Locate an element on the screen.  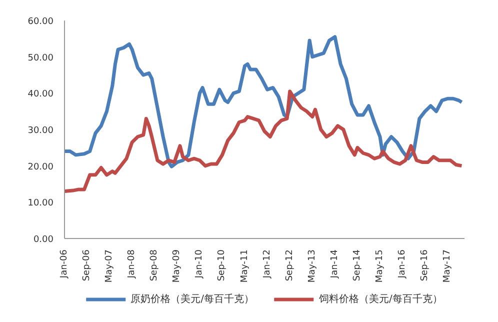
legend-label: 饲料价格（美元/每百千克） is located at coordinates (380, 299).